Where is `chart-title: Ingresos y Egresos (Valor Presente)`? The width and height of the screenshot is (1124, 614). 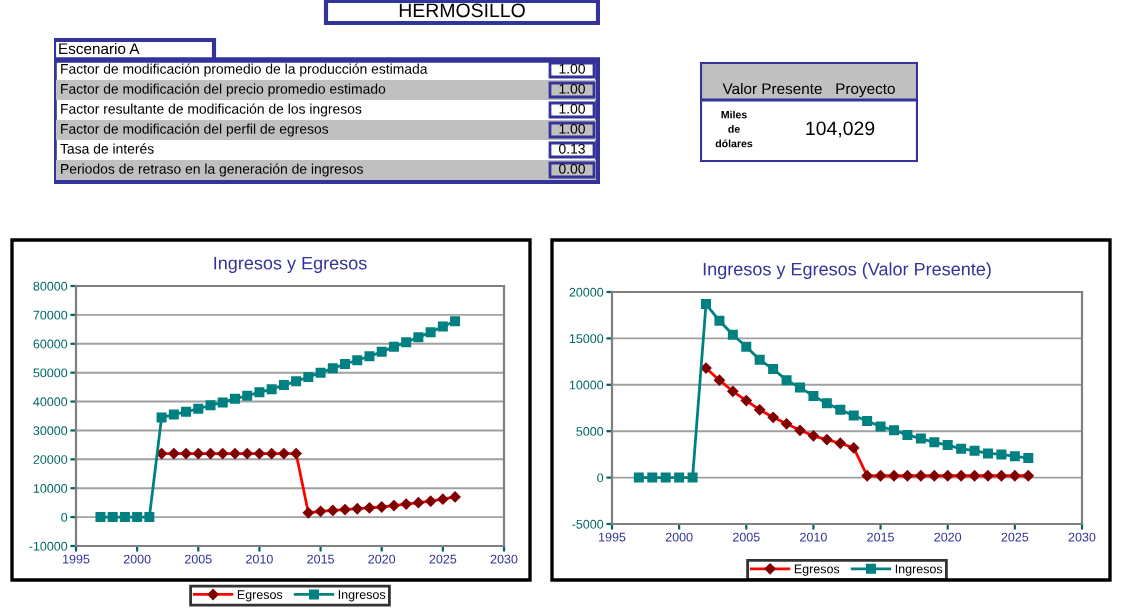
chart-title: Ingresos y Egresos (Valor Presente) is located at coordinates (847, 271).